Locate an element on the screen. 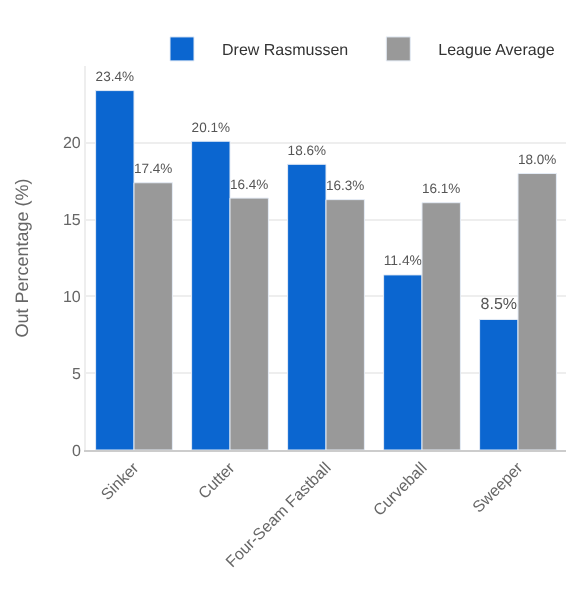 This screenshot has width=586, height=600. y-axis-title: Out Percentage (%) is located at coordinates (21, 258).